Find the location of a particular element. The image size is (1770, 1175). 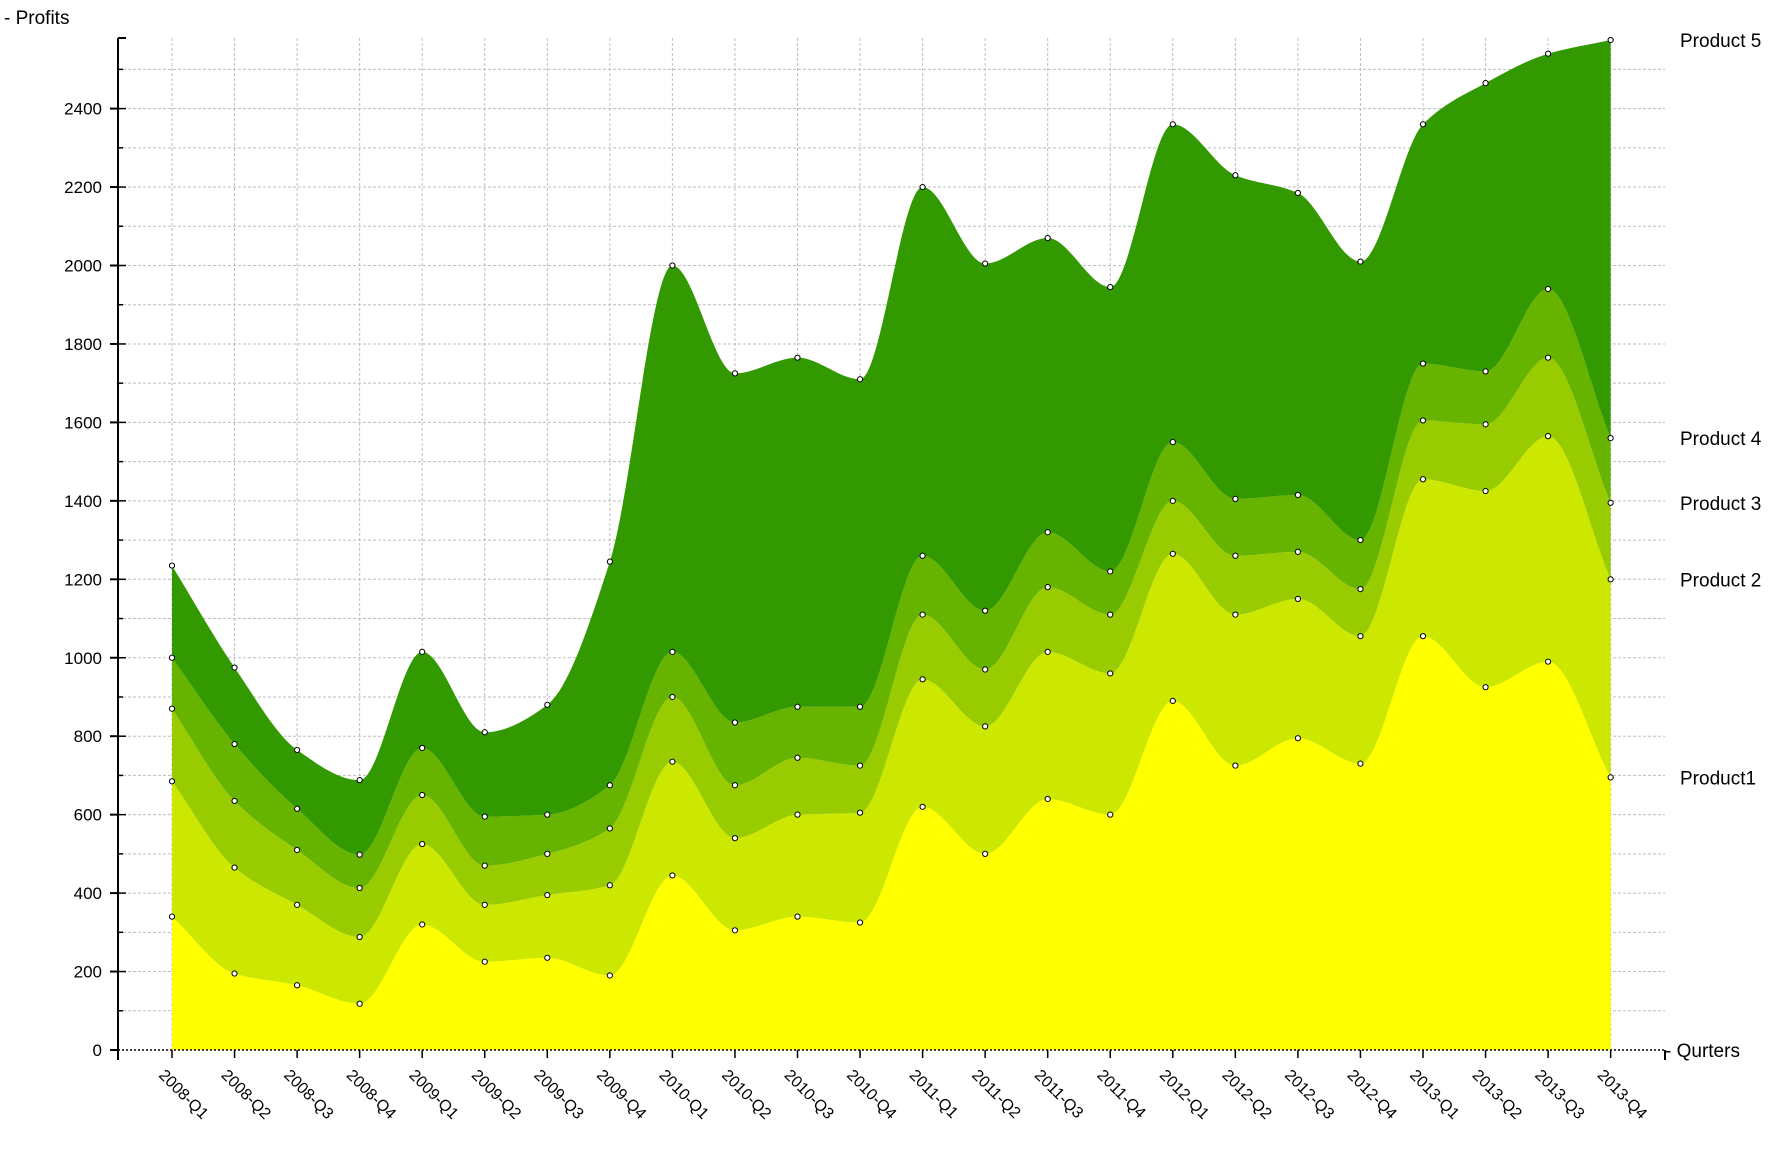

y-tick-label: 2000 is located at coordinates (83, 266).